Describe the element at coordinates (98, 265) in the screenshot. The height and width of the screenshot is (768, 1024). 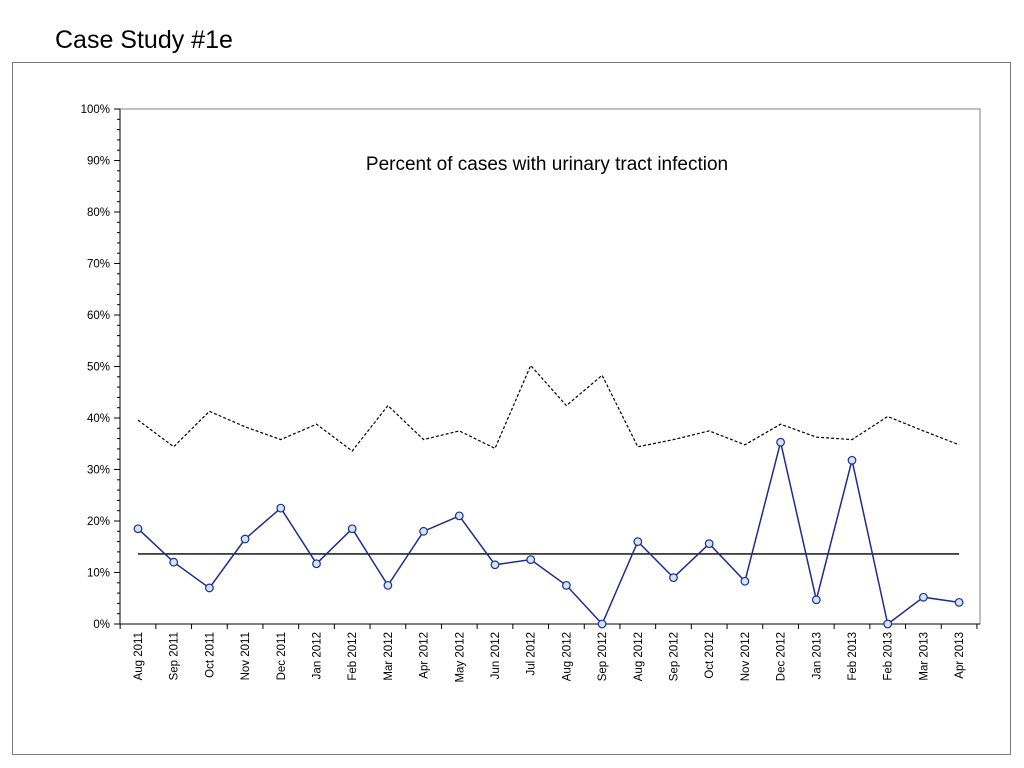
I see `y-tick-label: 70%` at that location.